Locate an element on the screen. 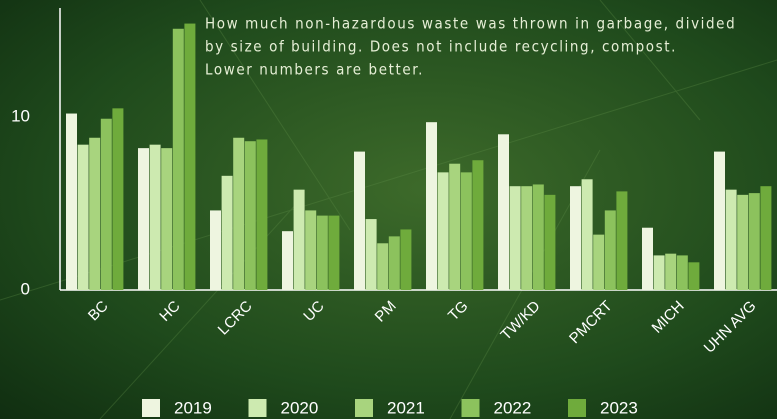  y-tick-label: 10 is located at coordinates (20, 115).